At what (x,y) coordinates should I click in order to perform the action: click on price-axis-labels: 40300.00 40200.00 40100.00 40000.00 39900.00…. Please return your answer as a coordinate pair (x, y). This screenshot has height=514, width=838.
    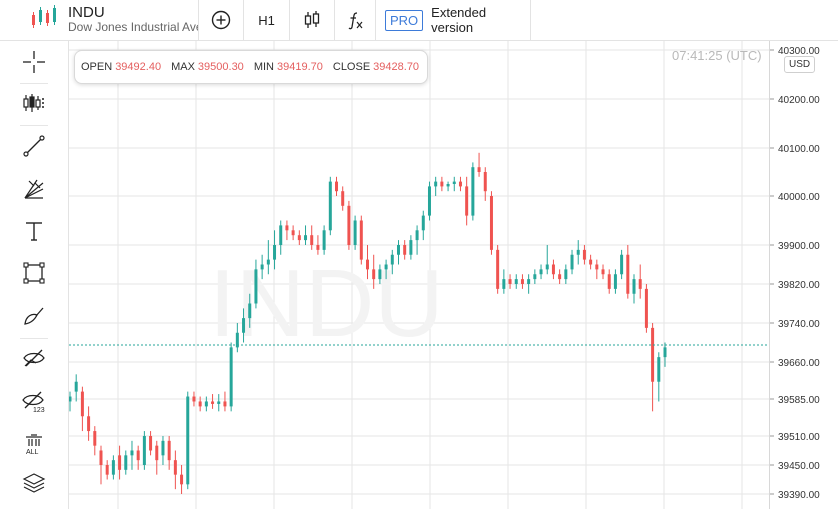
    Looking at the image, I should click on (795, 273).